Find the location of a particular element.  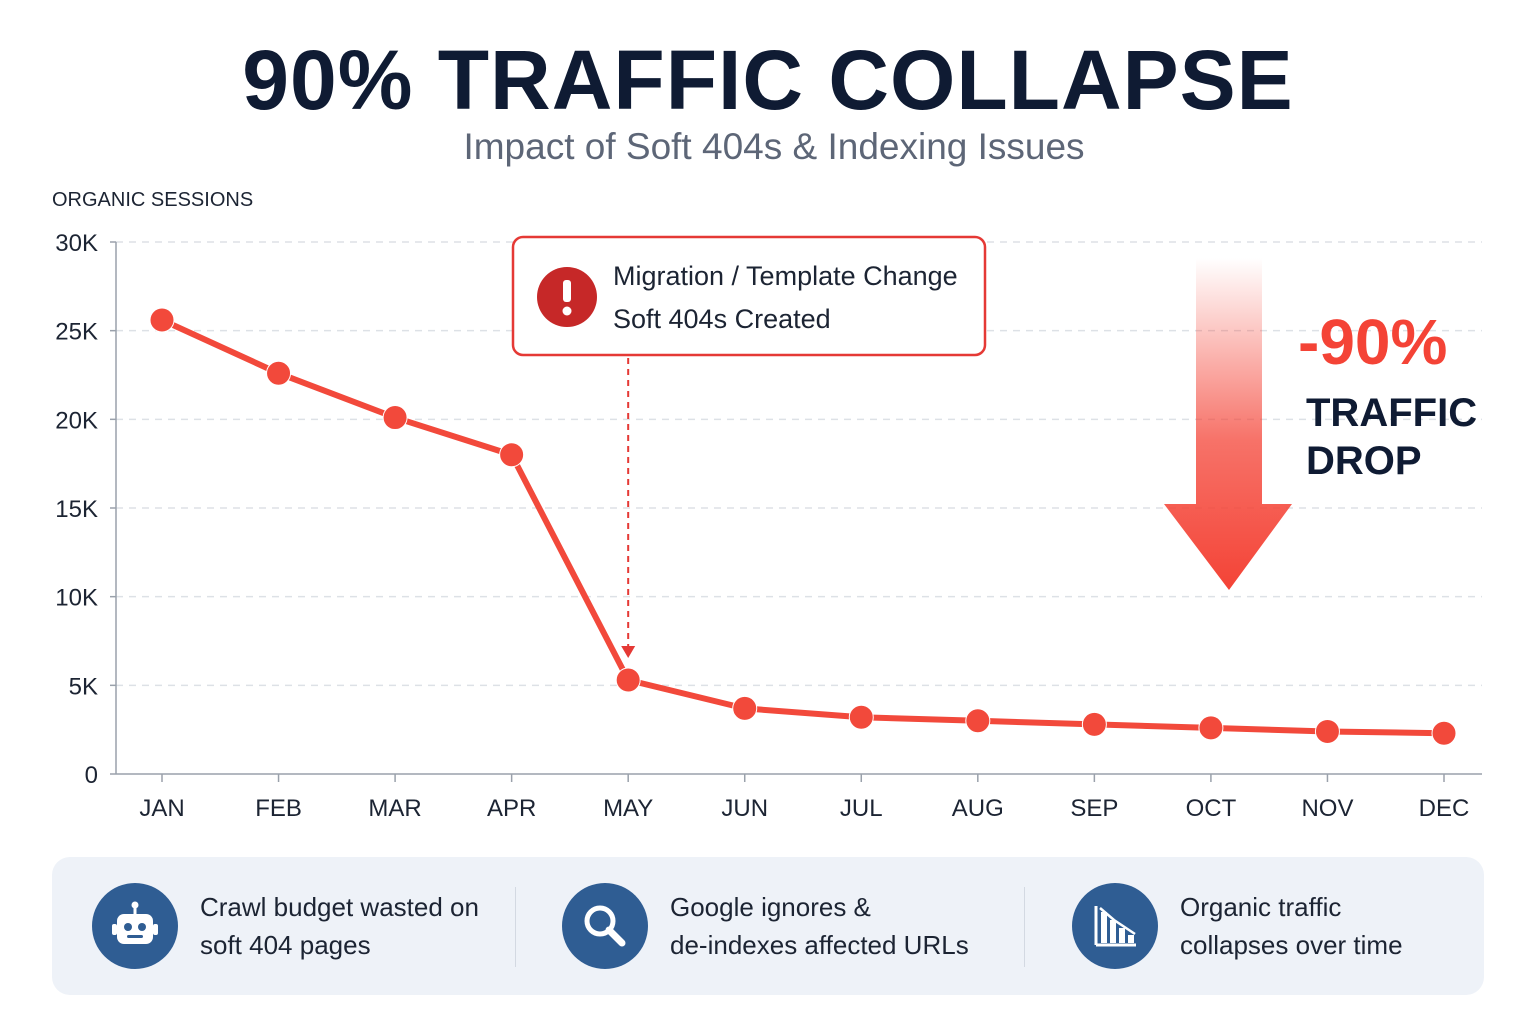

x-tick-label: OCT is located at coordinates (1211, 808).